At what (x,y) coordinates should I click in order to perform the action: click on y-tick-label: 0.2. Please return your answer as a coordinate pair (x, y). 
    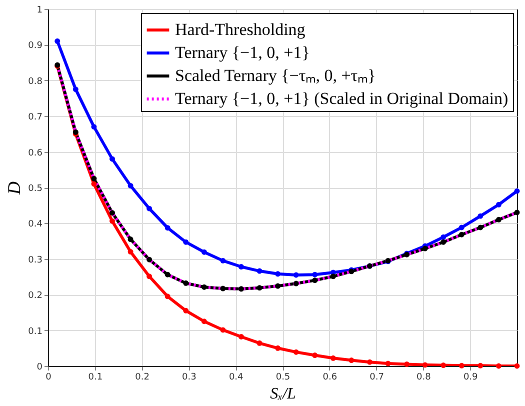
    Looking at the image, I should click on (35, 296).